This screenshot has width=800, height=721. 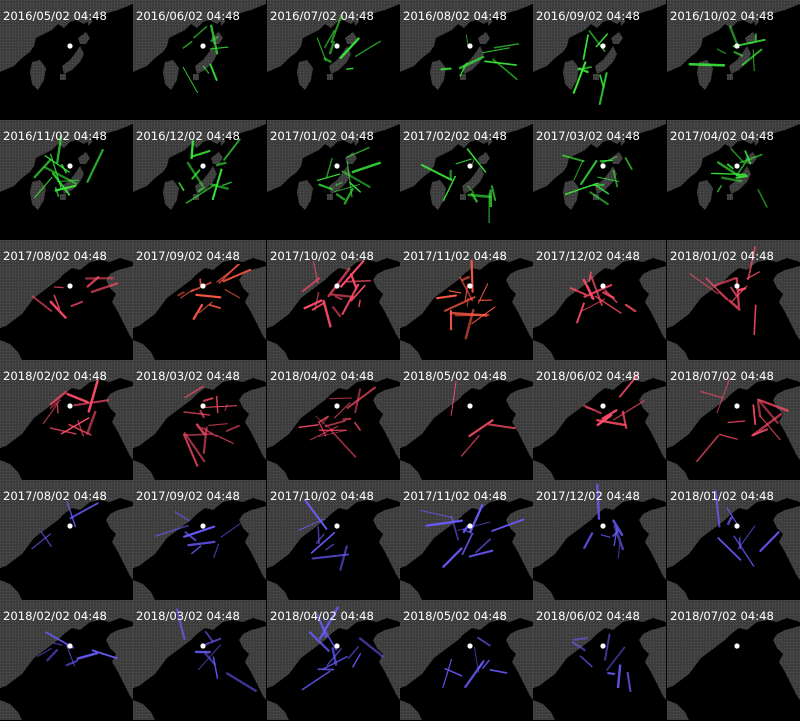 I want to click on frame-timestamp: 2016/06/02 04:48, so click(x=188, y=16).